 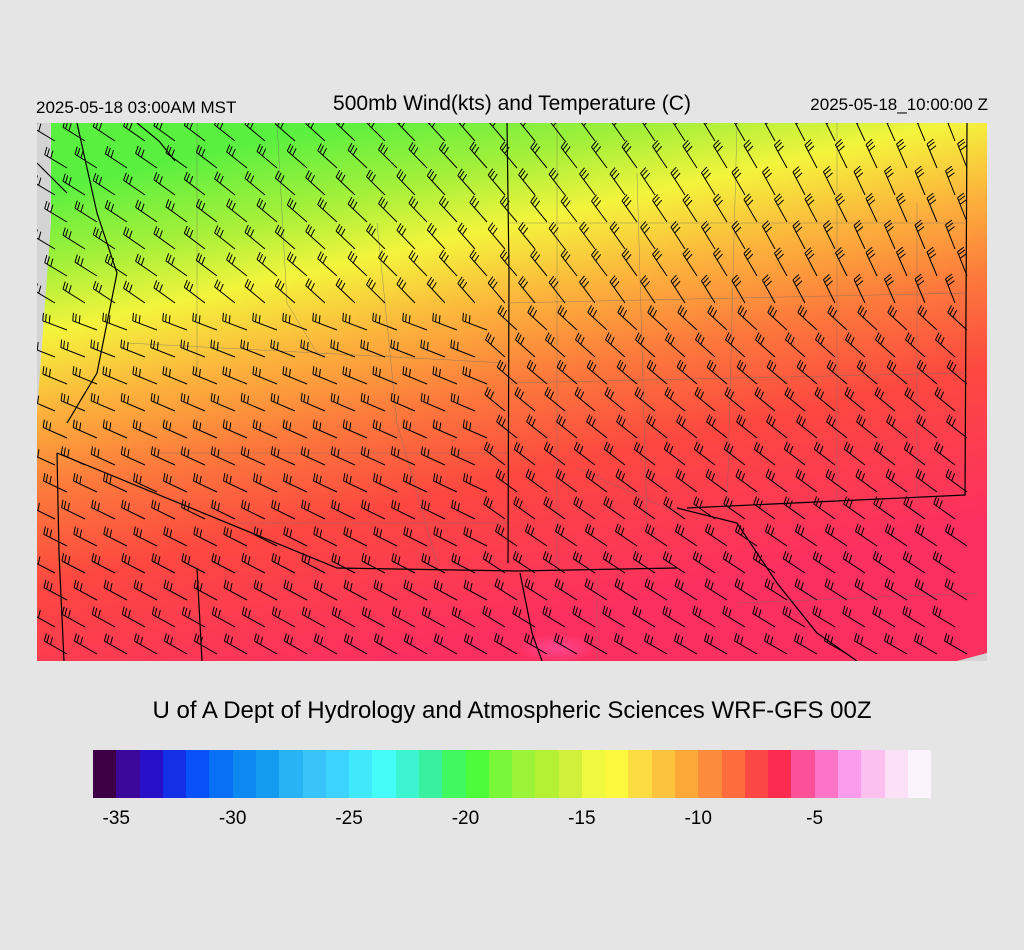 I want to click on colorbar-tick-label: -5, so click(x=815, y=818).